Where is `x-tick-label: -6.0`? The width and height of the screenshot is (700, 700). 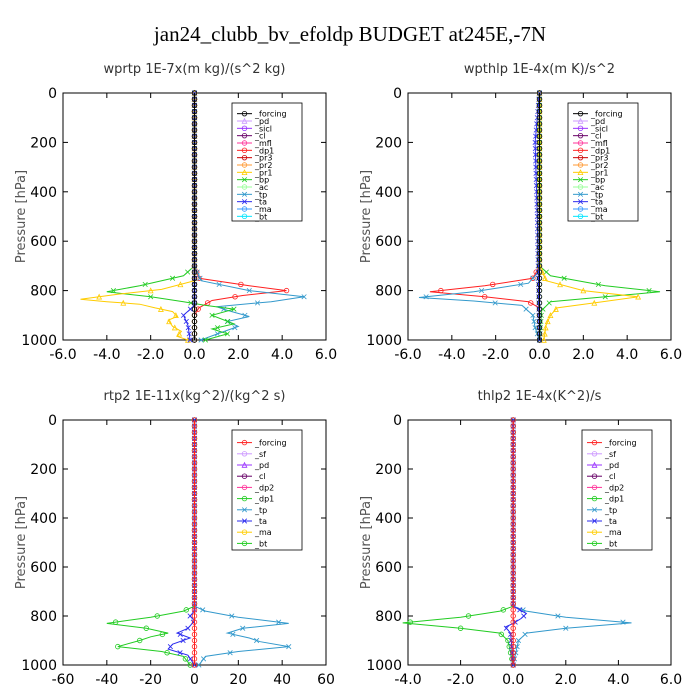
x-tick-label: -6.0 is located at coordinates (62, 355).